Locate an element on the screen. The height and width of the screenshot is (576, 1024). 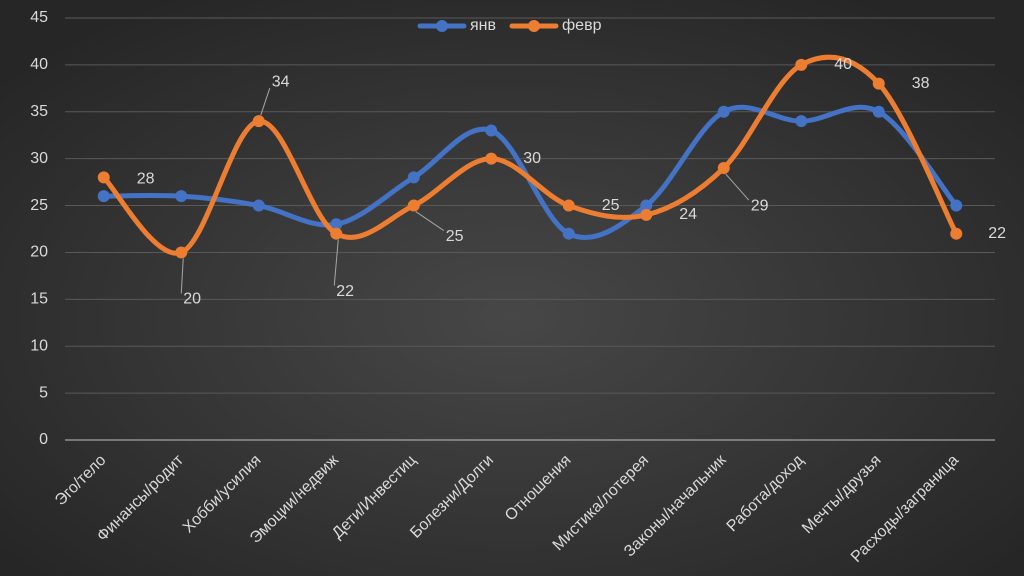
y-tick-label: 15 is located at coordinates (39, 299).